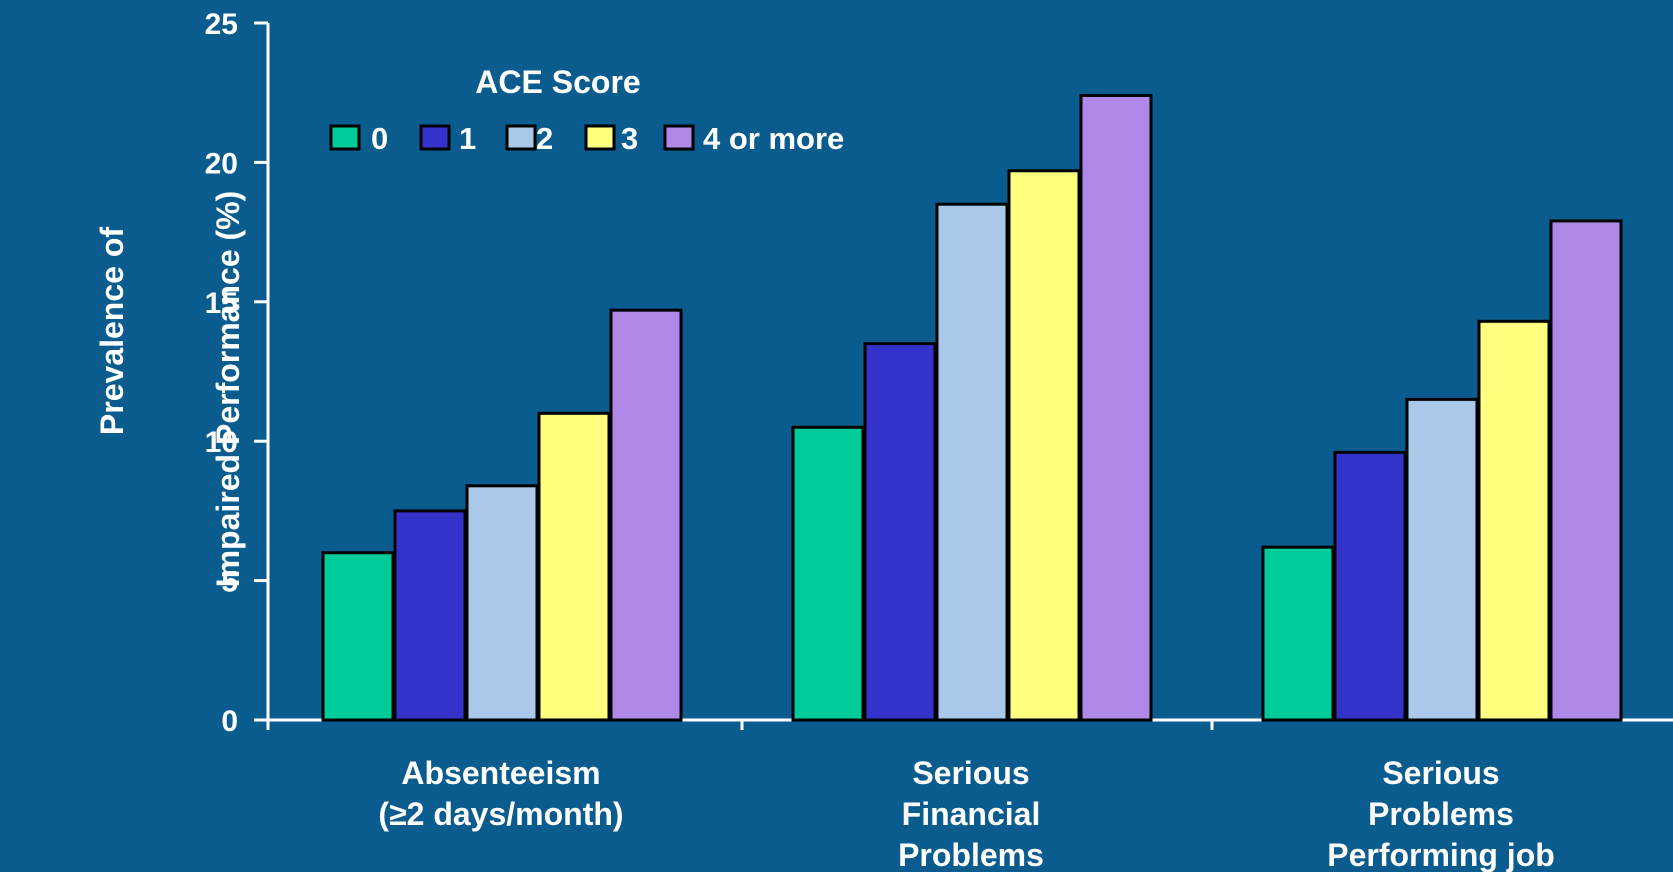 Image resolution: width=1673 pixels, height=872 pixels. What do you see at coordinates (629, 138) in the screenshot?
I see `legend-label: 3` at bounding box center [629, 138].